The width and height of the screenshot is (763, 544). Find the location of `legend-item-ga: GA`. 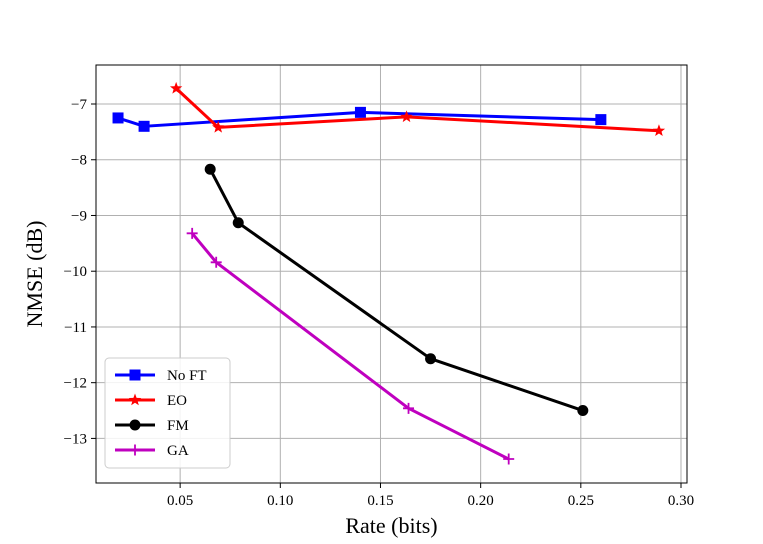

legend-item-ga: GA is located at coordinates (152, 451).